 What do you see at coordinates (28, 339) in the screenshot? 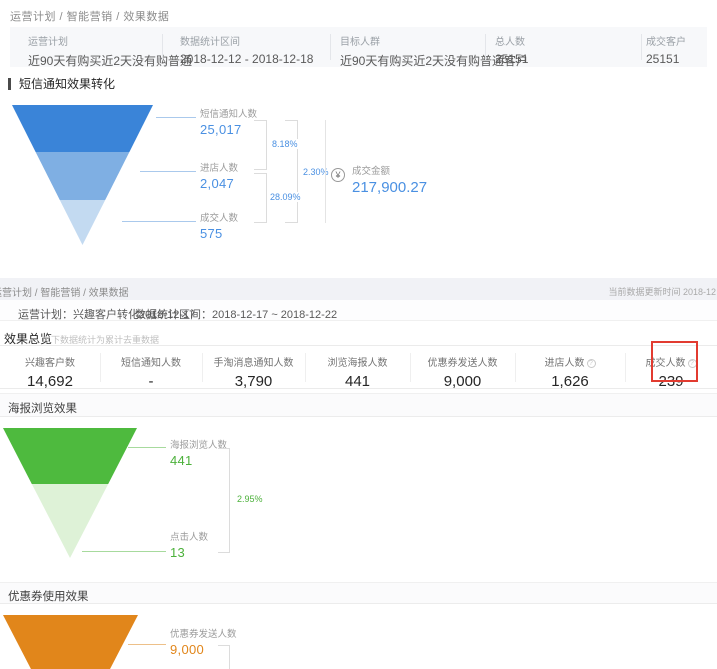
I see `overview-title: 效果总览` at bounding box center [28, 339].